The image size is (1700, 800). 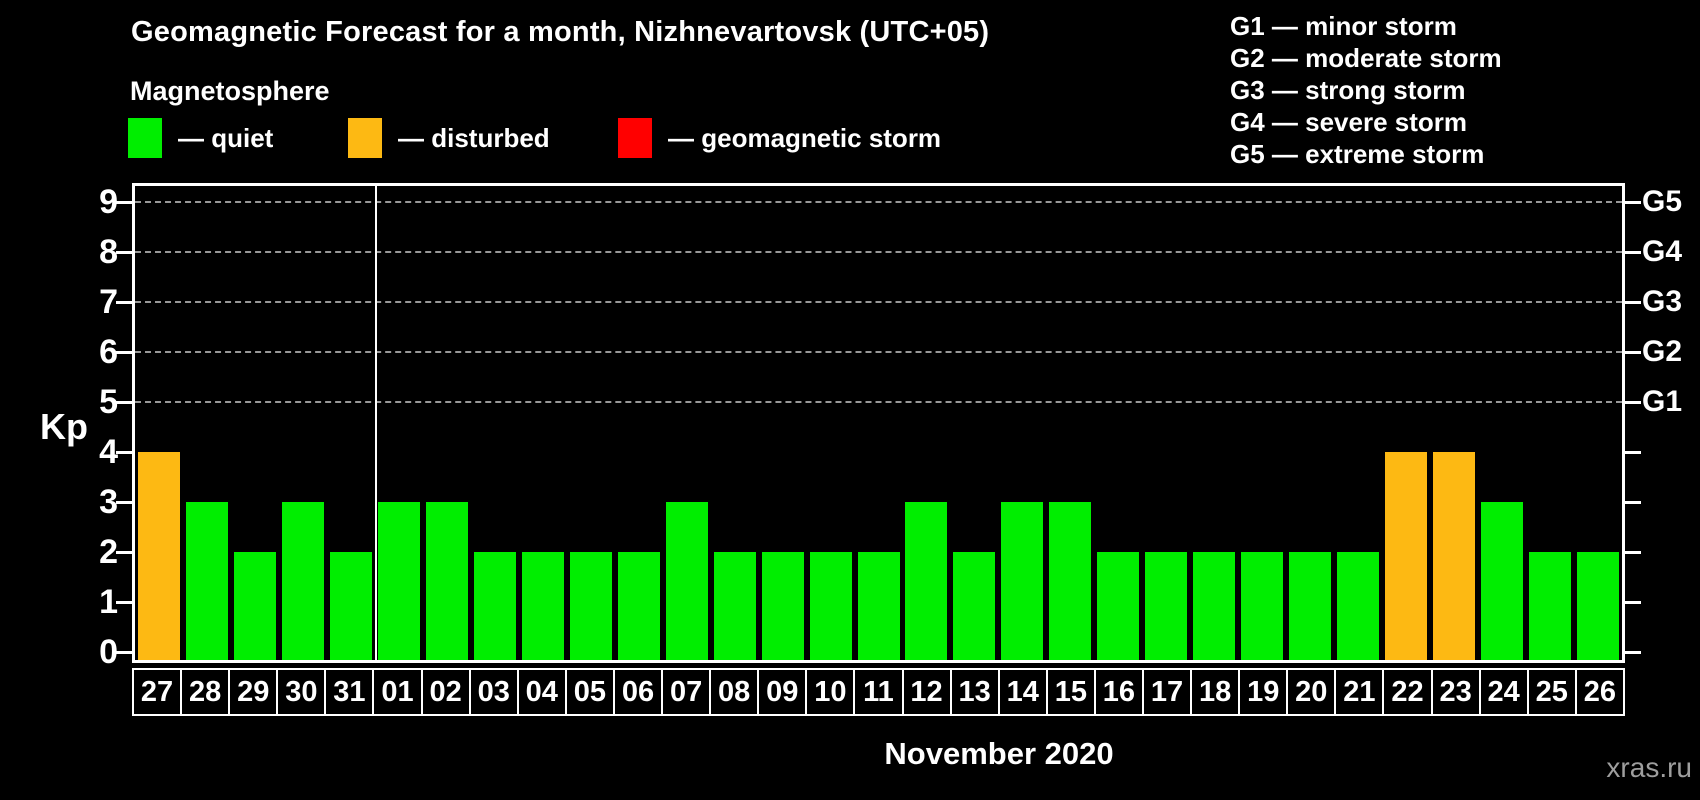 What do you see at coordinates (1598, 692) in the screenshot?
I see `date-label-26: 26` at bounding box center [1598, 692].